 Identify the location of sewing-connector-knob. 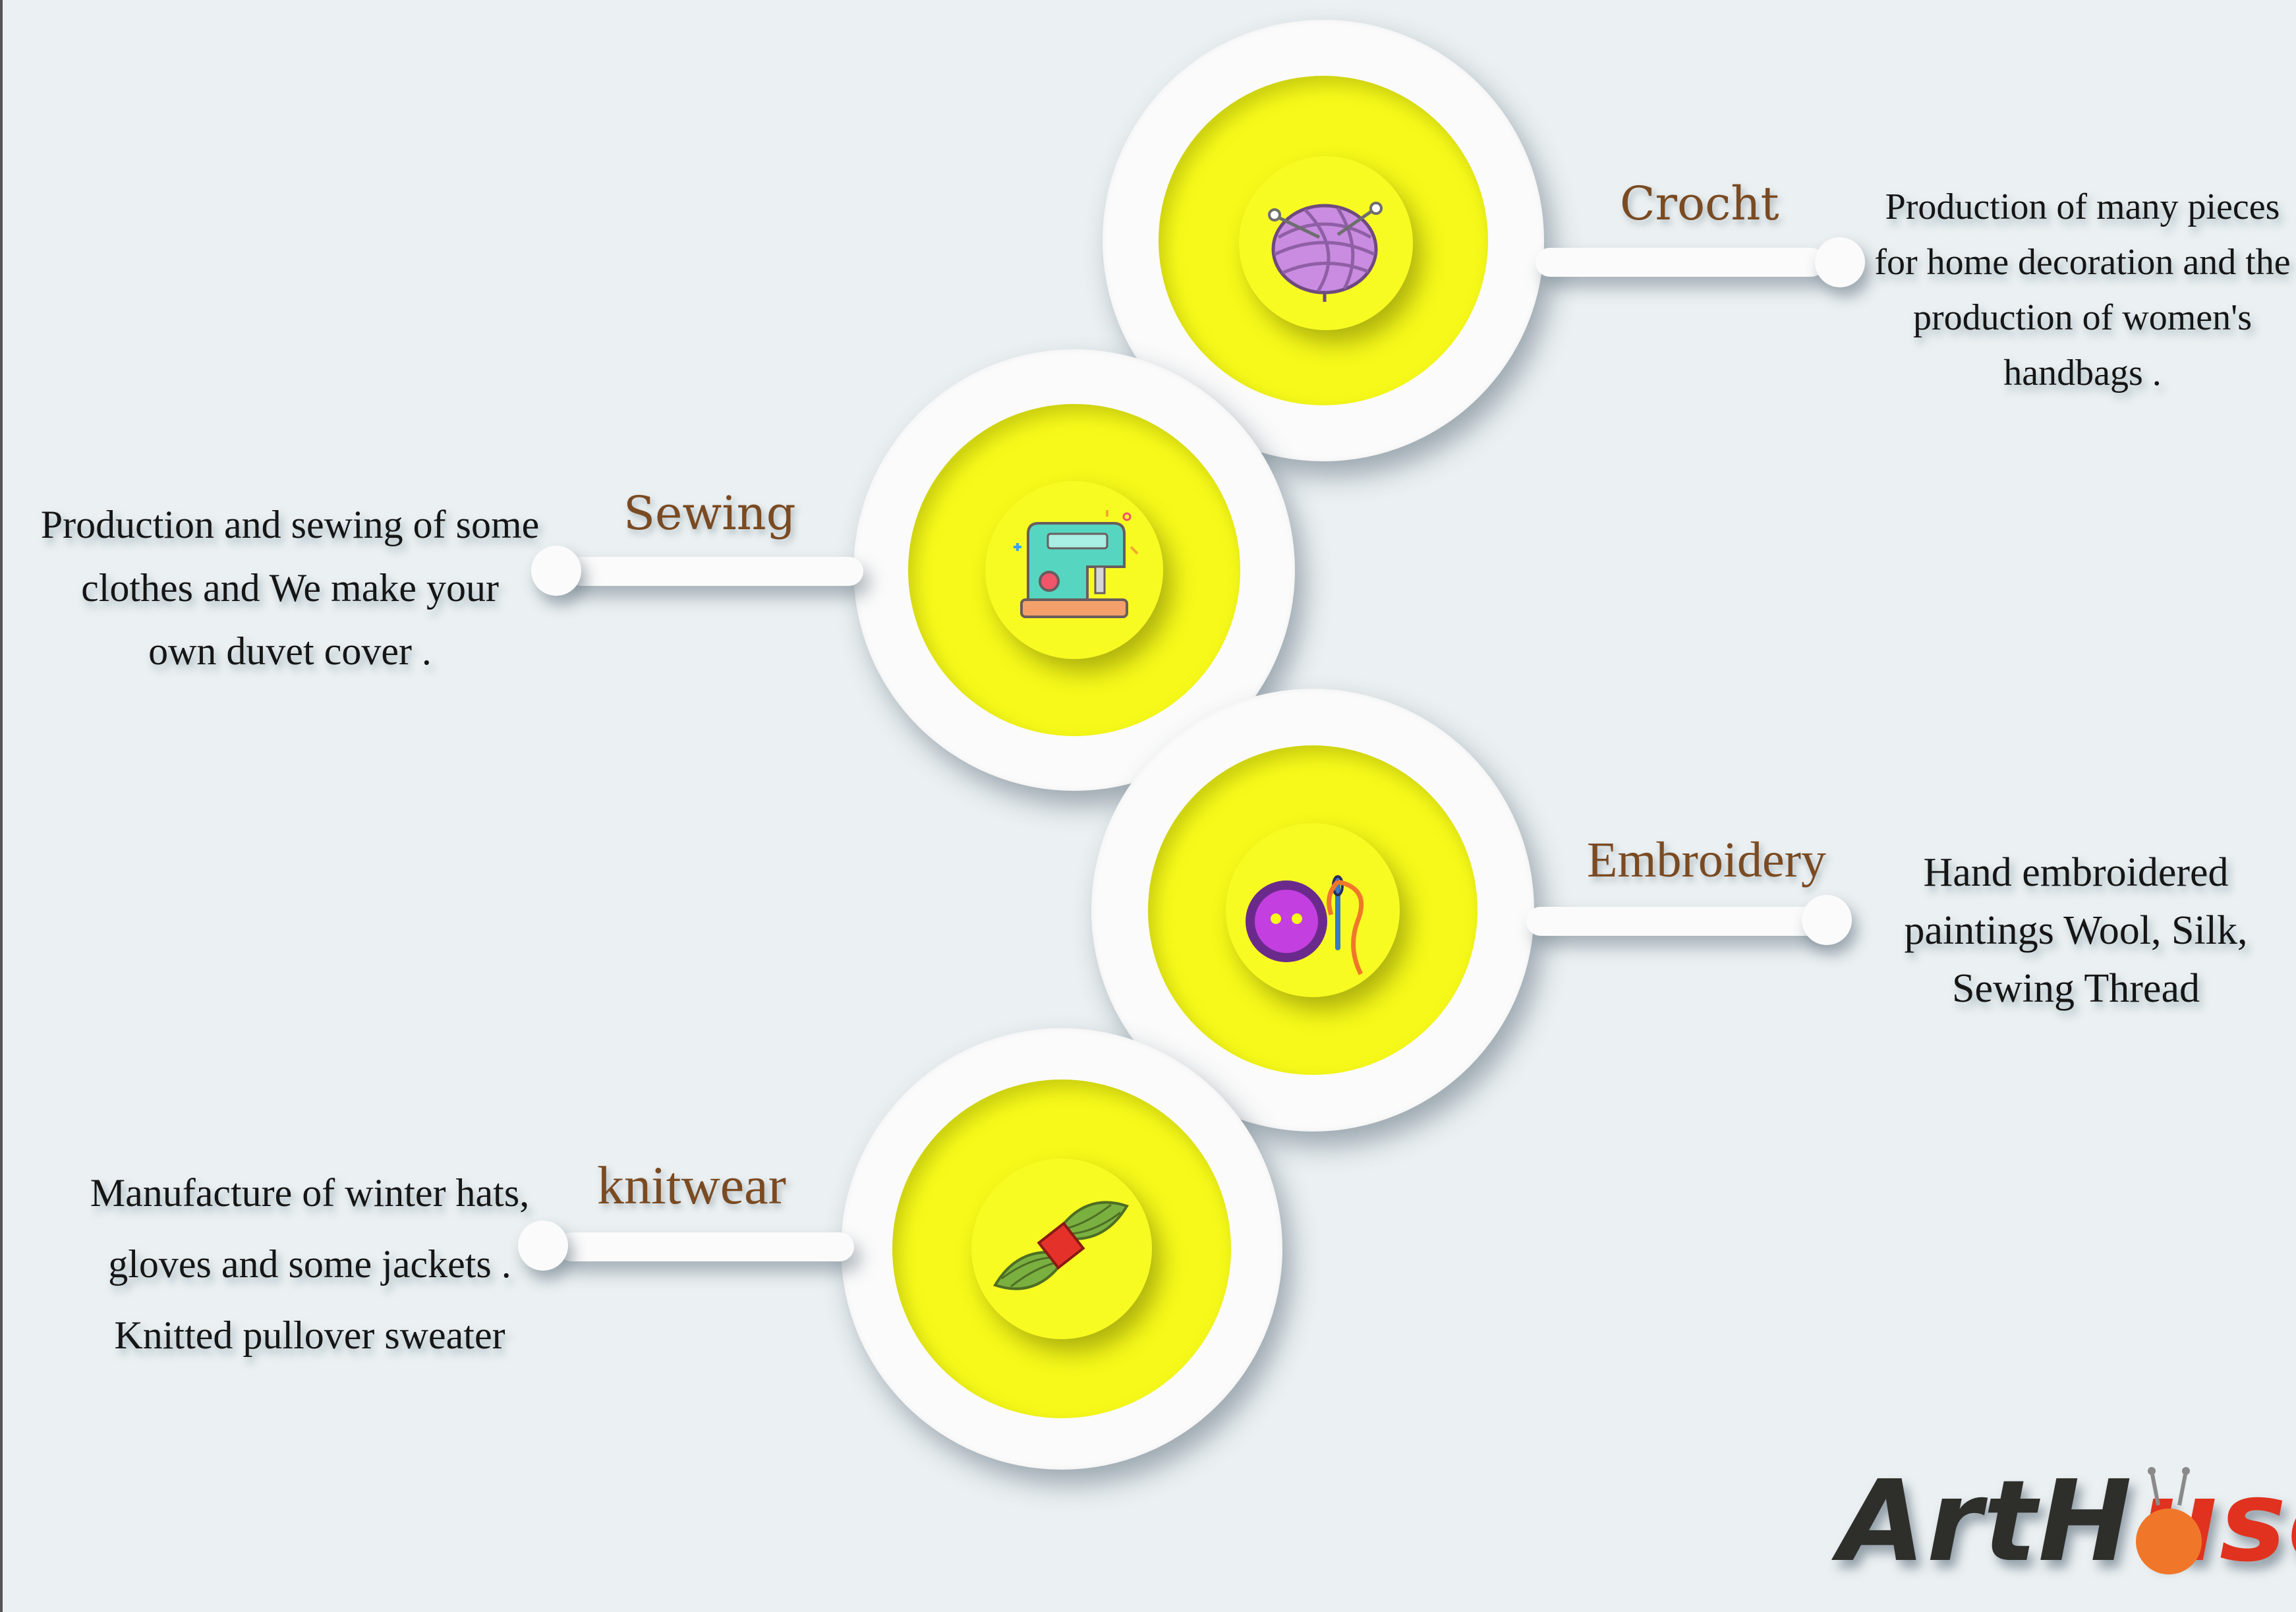
(556, 571).